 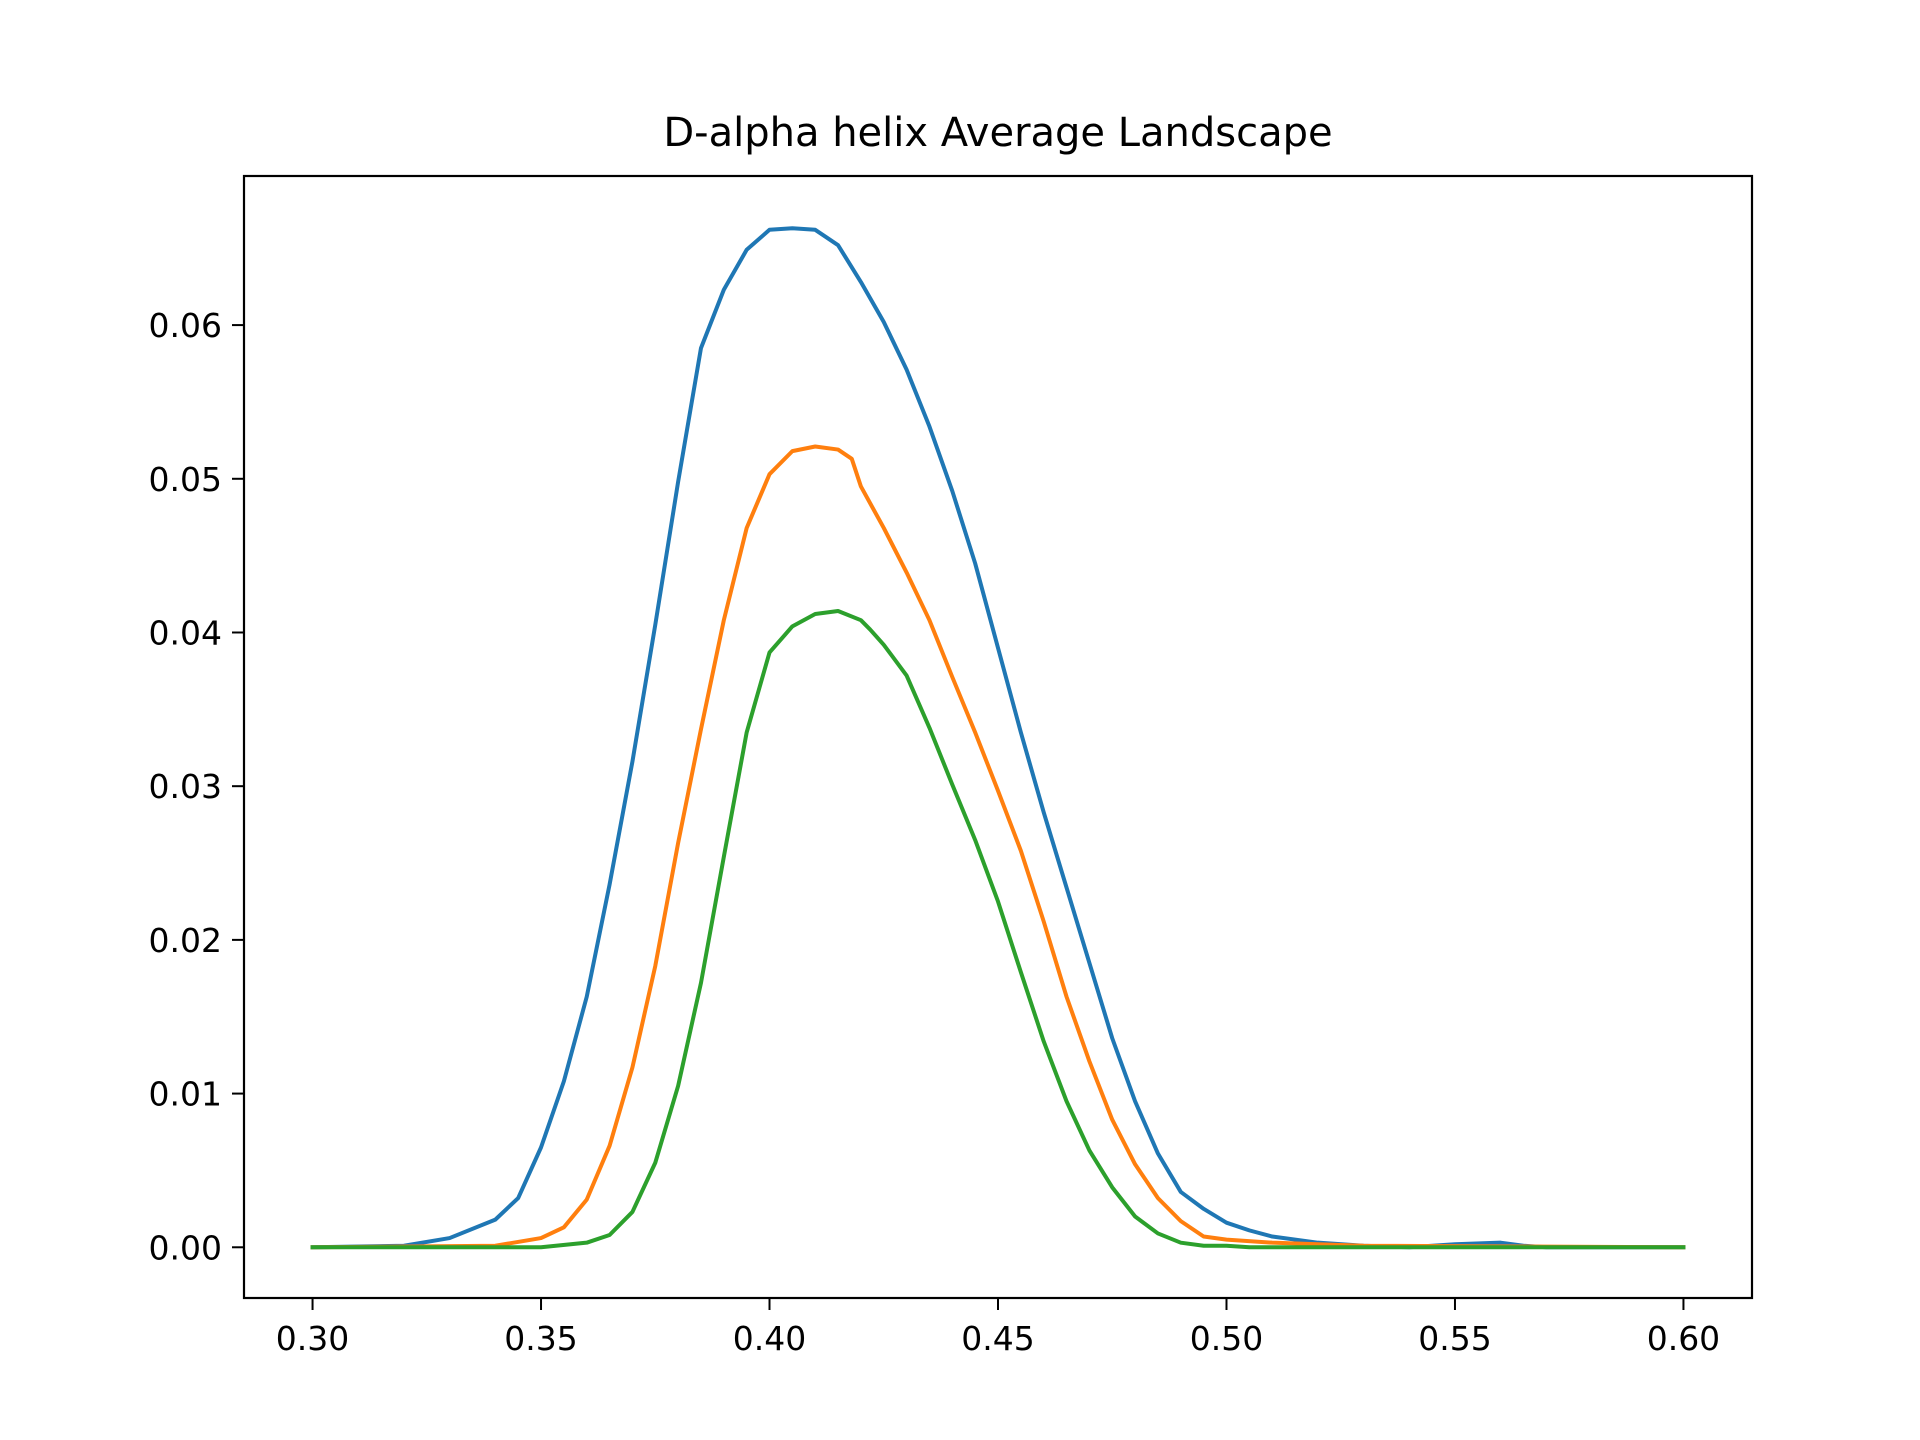 What do you see at coordinates (997, 1338) in the screenshot?
I see `x-tick-label: 0.45` at bounding box center [997, 1338].